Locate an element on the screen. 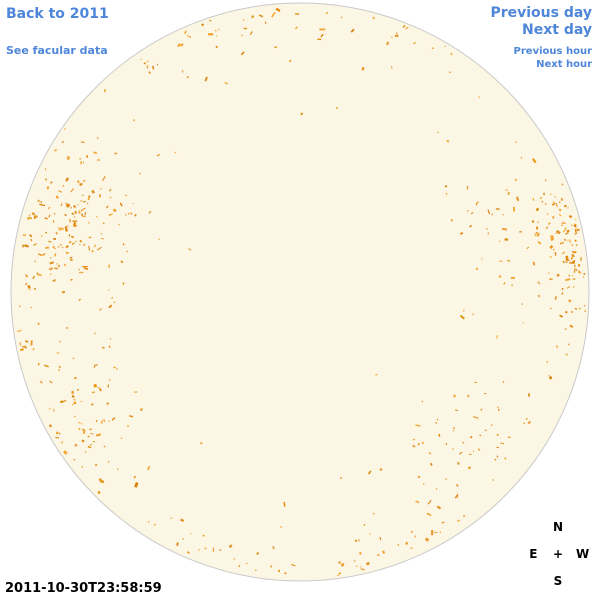  previous-hour-link: Previous hour is located at coordinates (552, 51).